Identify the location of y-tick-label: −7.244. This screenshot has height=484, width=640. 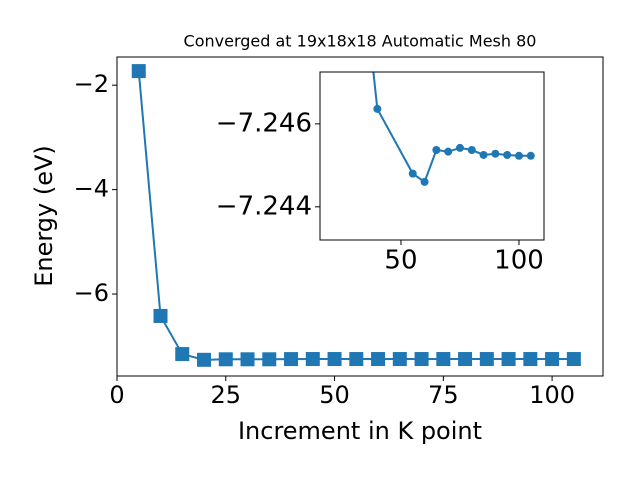
(264, 206).